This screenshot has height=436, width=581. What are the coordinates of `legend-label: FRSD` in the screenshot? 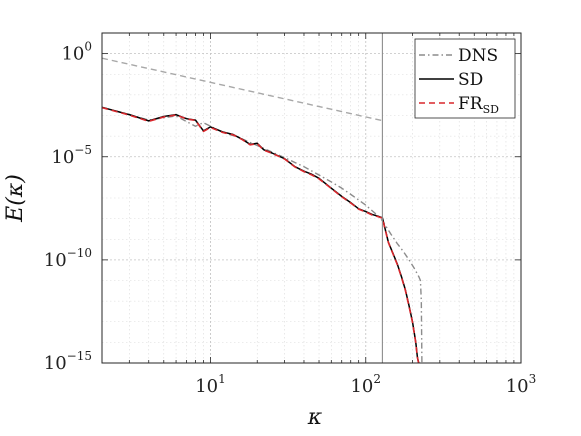 It's located at (478, 105).